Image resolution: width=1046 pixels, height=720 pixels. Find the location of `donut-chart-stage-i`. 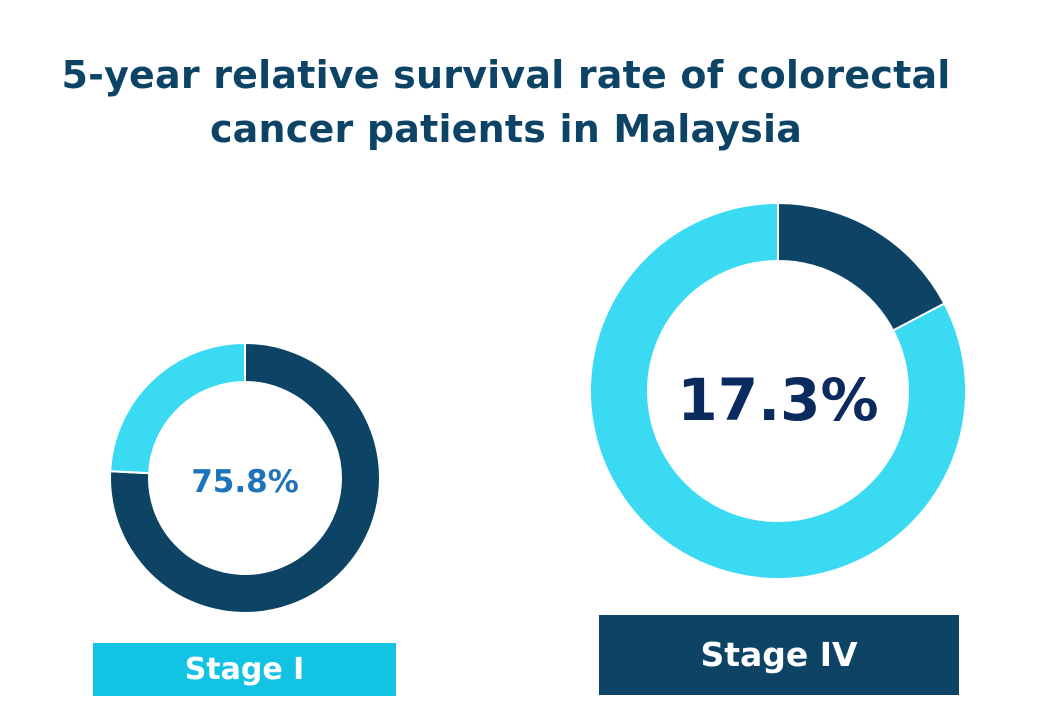

donut-chart-stage-i is located at coordinates (245, 477).